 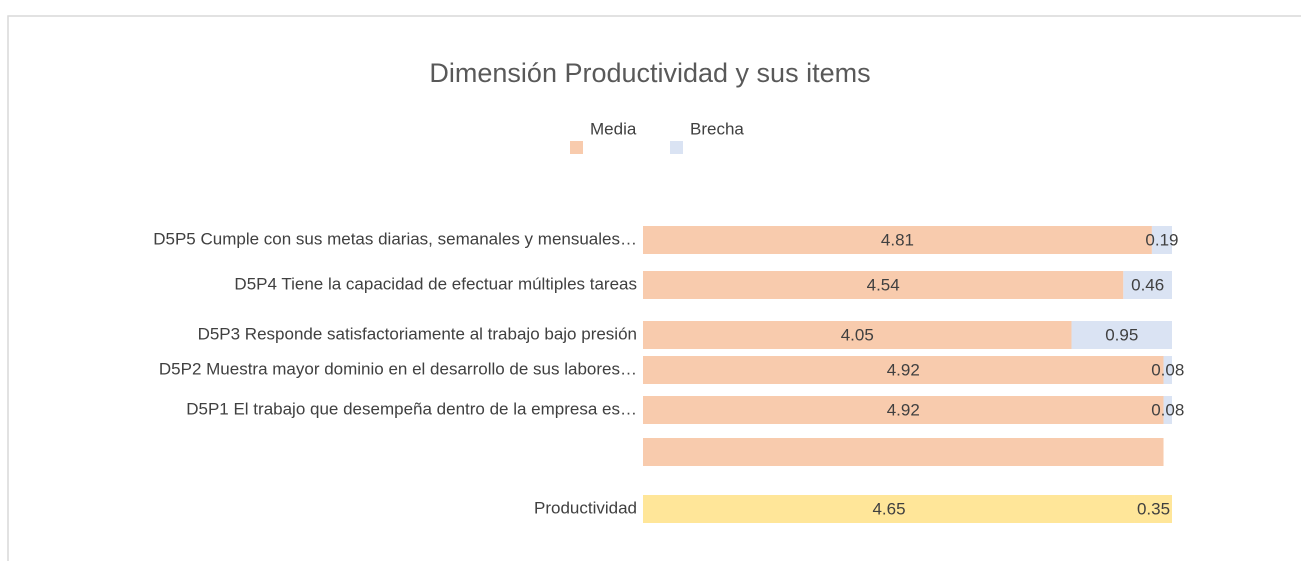 I want to click on legend-label: Brecha, so click(x=717, y=128).